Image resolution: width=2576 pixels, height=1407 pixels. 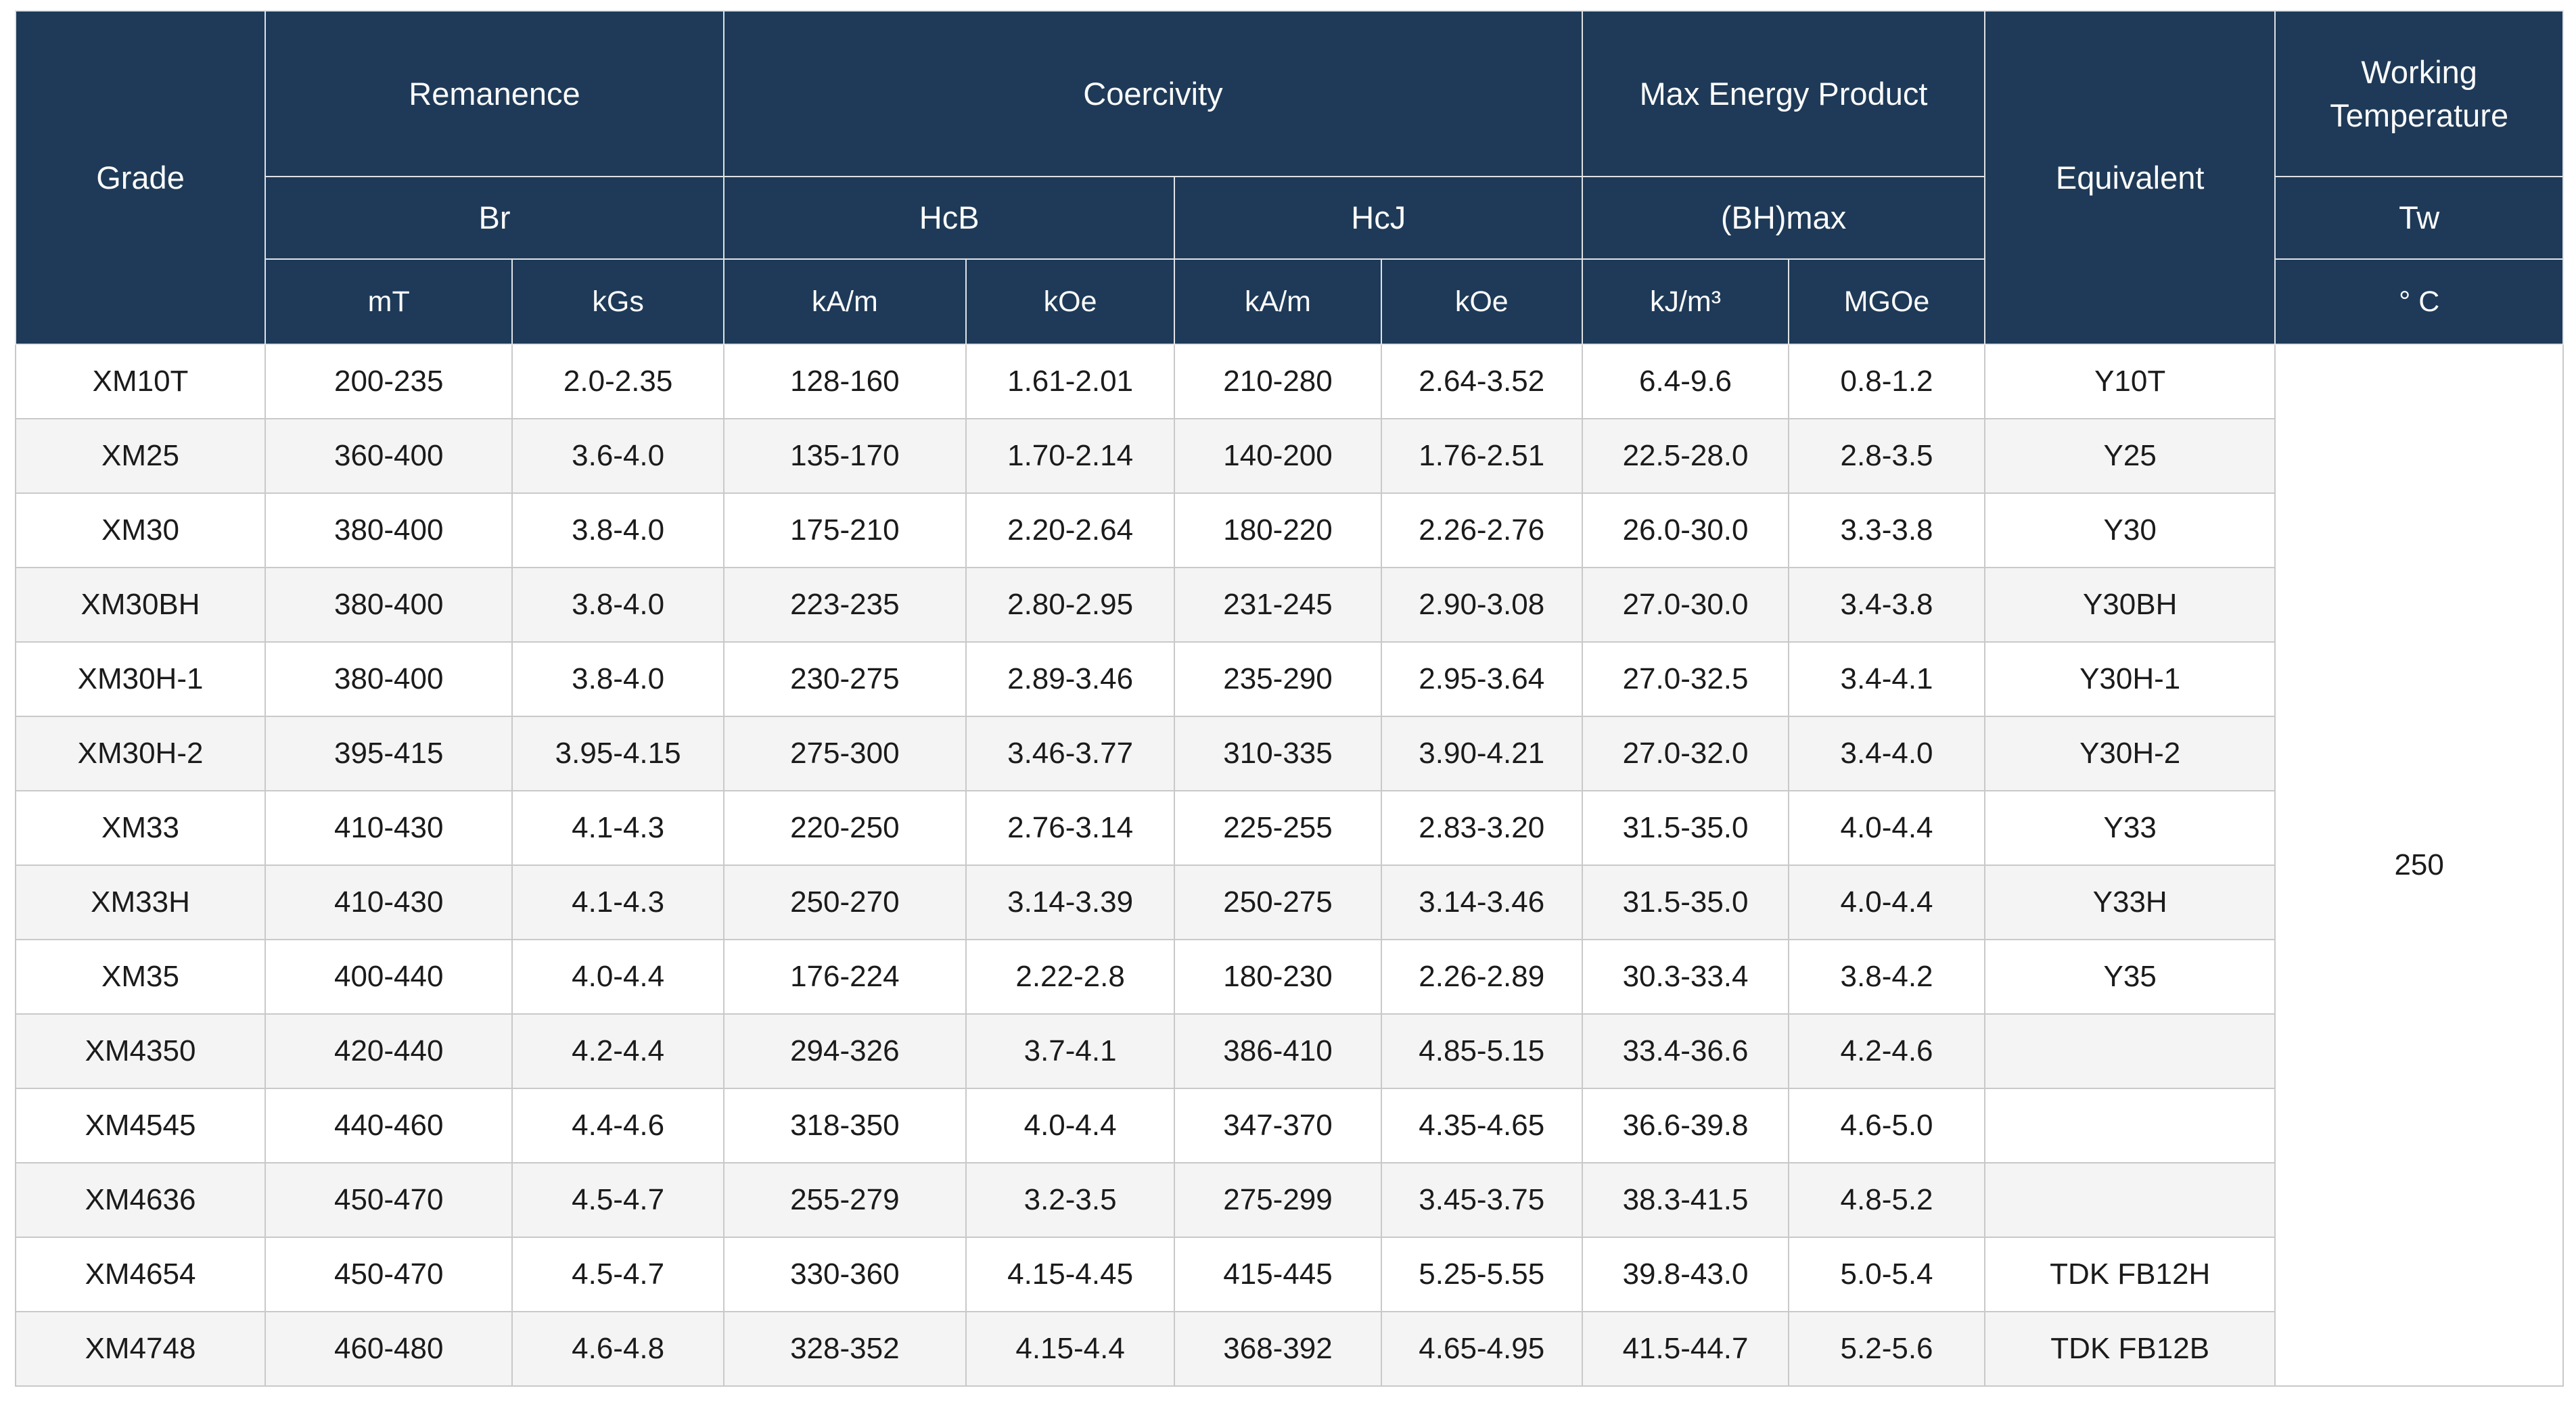 I want to click on mgoe-cell: 3.8-4.2, so click(x=1887, y=977).